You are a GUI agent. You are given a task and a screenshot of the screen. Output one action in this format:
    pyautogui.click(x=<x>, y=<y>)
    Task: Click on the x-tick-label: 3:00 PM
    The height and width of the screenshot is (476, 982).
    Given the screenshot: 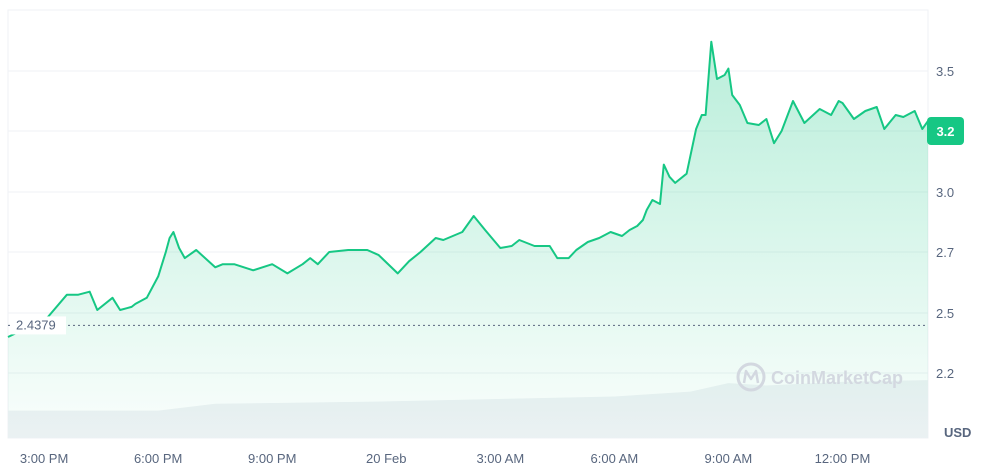 What is the action you would take?
    pyautogui.click(x=44, y=458)
    